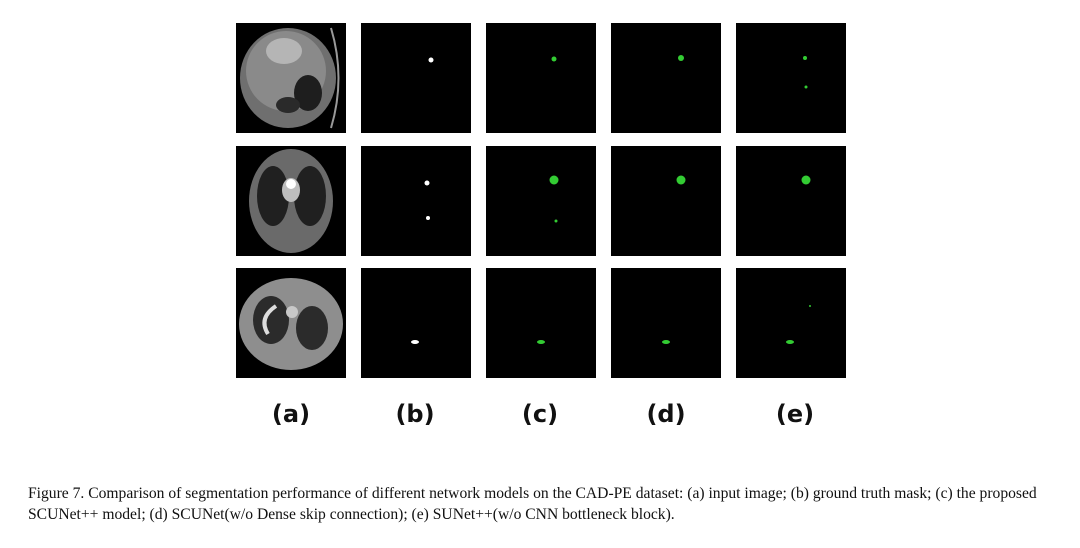  What do you see at coordinates (291, 414) in the screenshot?
I see `column-label: (a)` at bounding box center [291, 414].